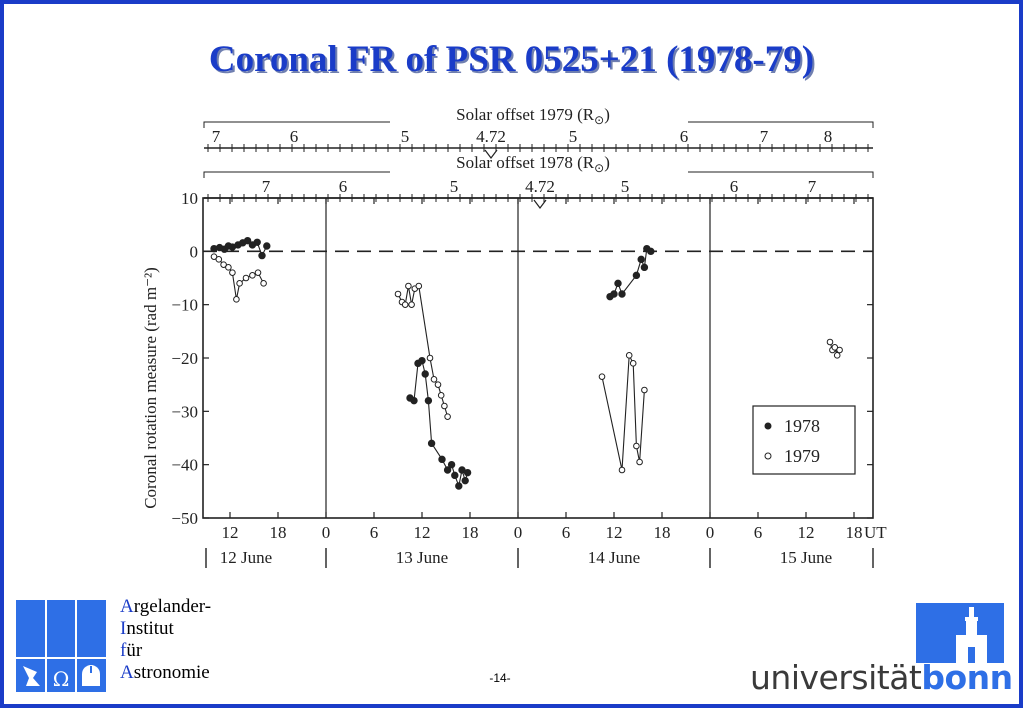 The width and height of the screenshot is (1023, 708). What do you see at coordinates (123, 650) in the screenshot?
I see `institute-initial-3: f` at bounding box center [123, 650].